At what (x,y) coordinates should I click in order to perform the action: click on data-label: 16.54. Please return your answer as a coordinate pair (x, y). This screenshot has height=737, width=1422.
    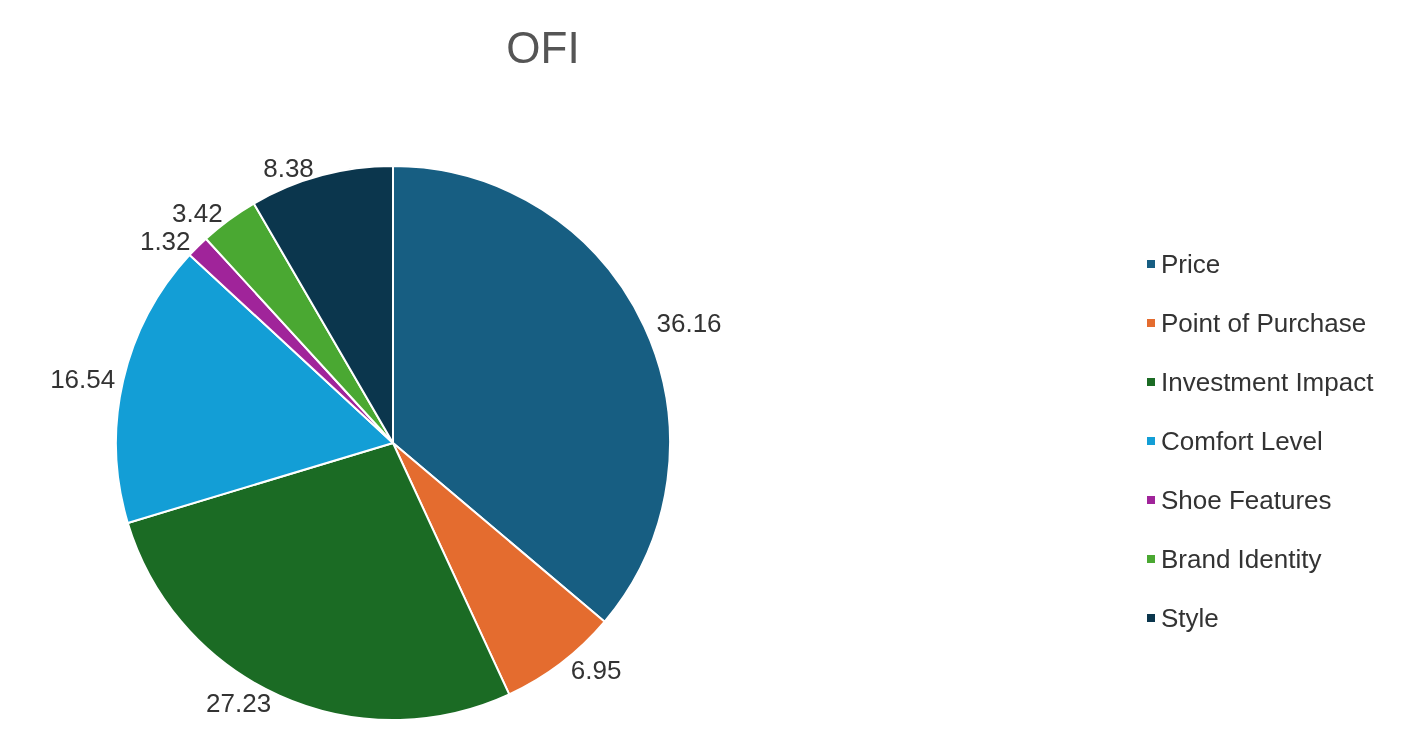
    Looking at the image, I should click on (83, 378).